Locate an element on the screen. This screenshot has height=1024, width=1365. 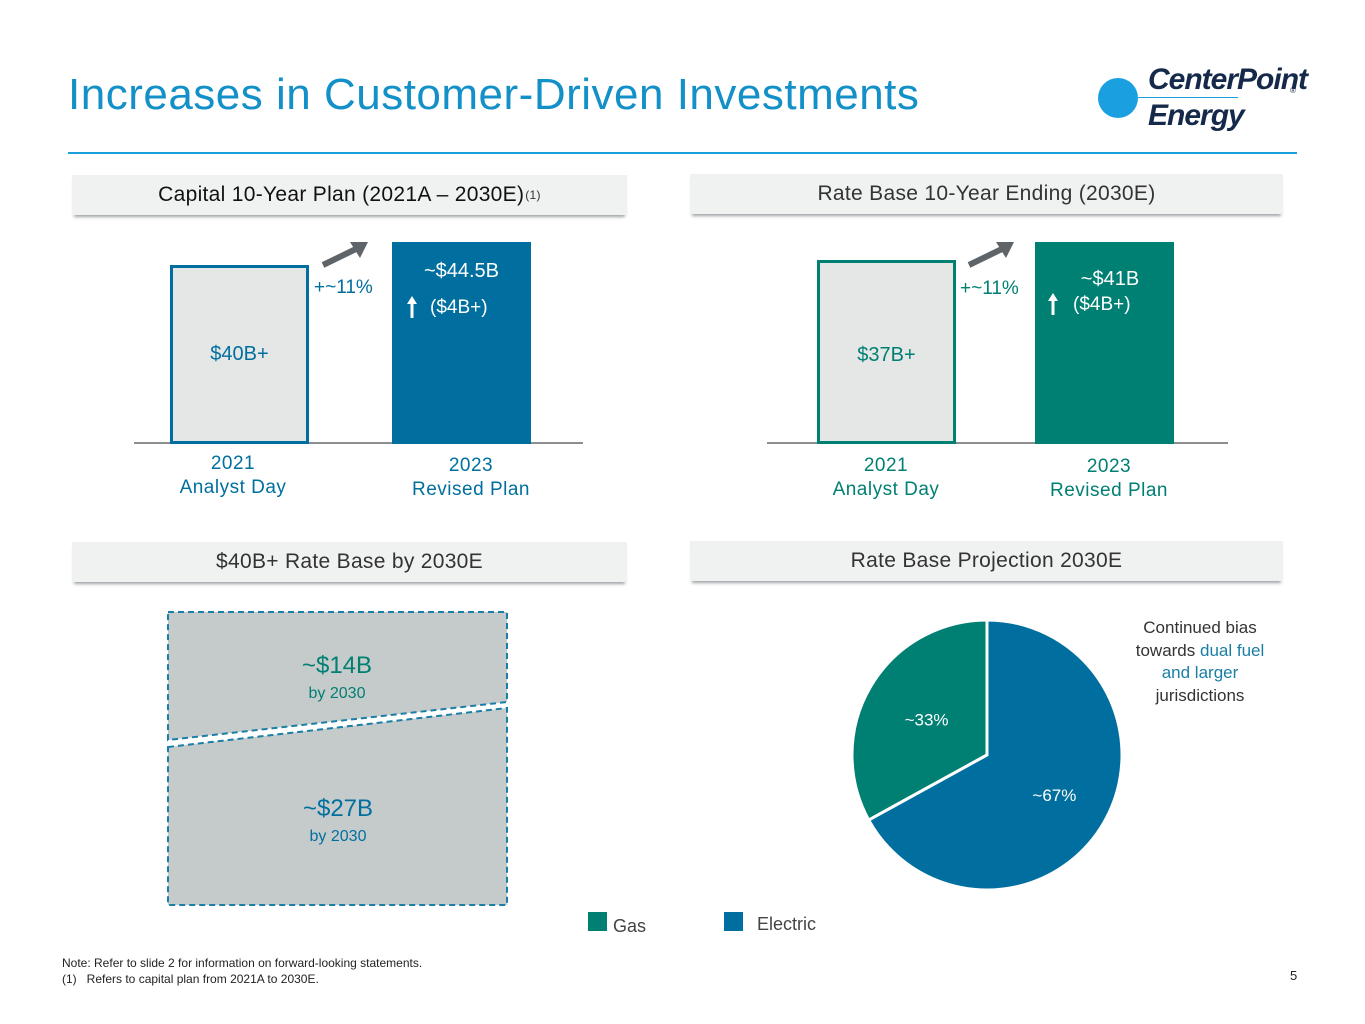
capital-plan-header-text: Capital 10-Year Plan (2021A – 2030E) is located at coordinates (341, 194).